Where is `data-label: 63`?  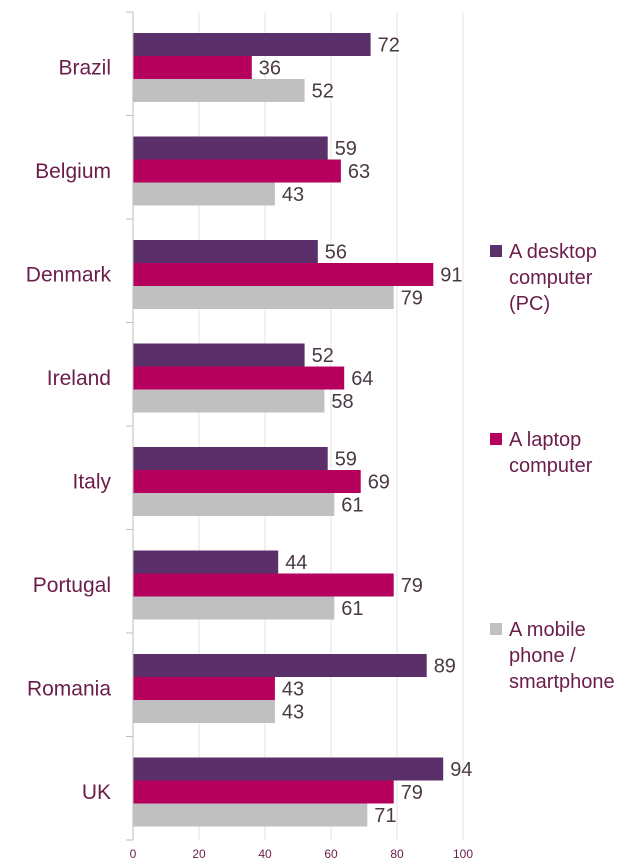 data-label: 63 is located at coordinates (359, 172).